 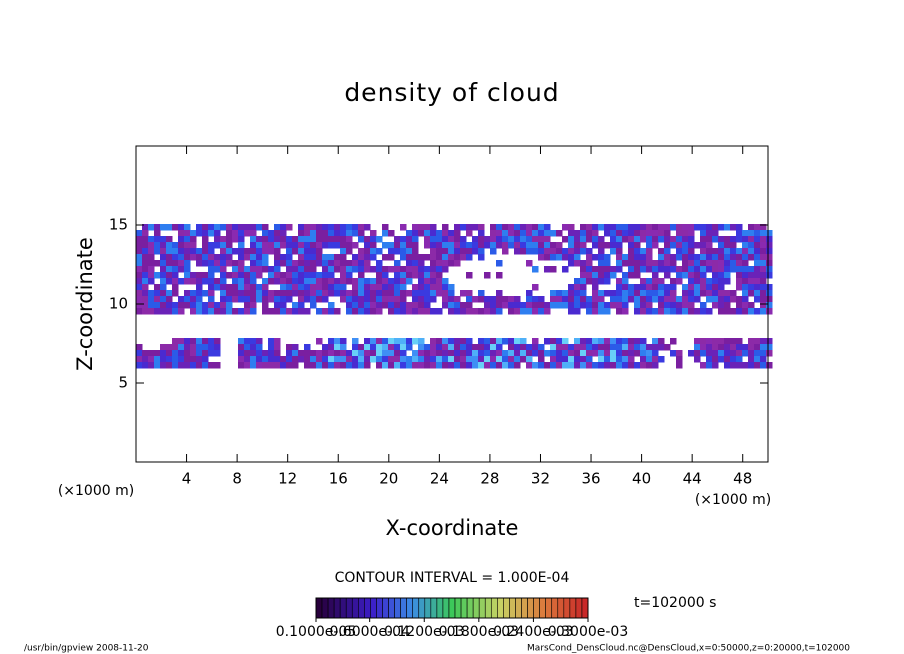 I want to click on colorbar-tick-label: 0.6000e-04, so click(x=369, y=632).